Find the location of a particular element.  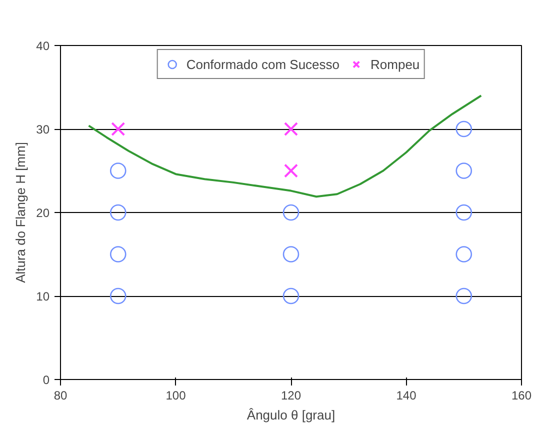

y-tick-label: 20 is located at coordinates (43, 213).